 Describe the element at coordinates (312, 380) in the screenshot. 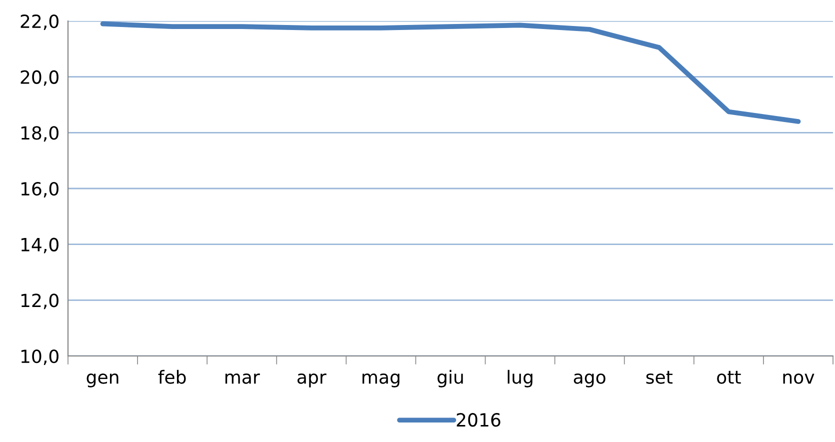

I see `x-tick-label: apr` at that location.